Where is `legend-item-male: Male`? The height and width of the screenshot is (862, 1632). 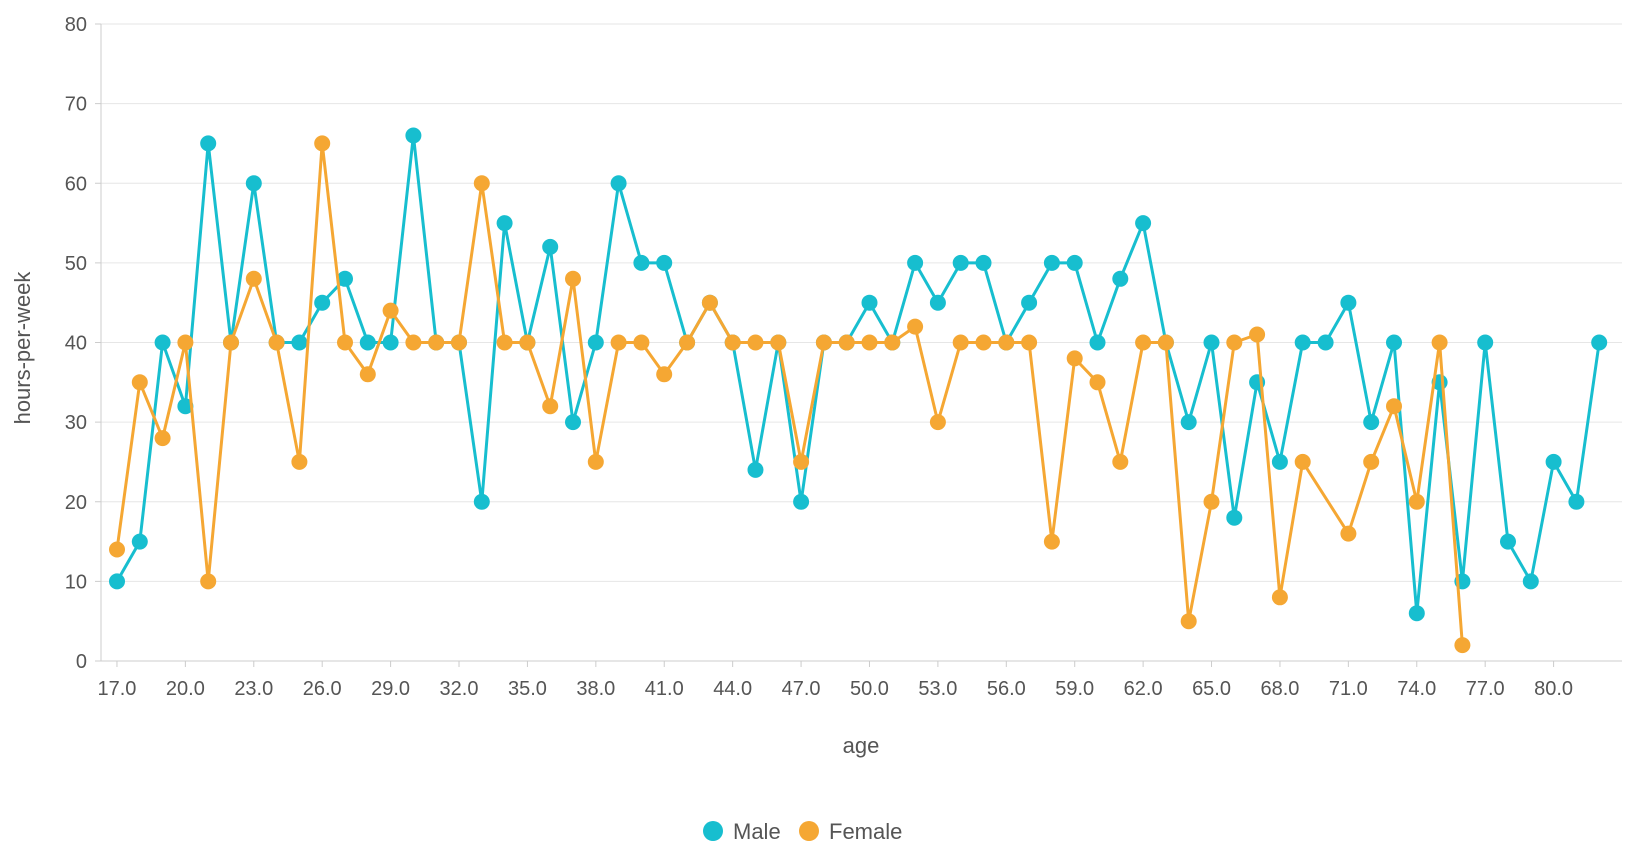 legend-item-male: Male is located at coordinates (742, 831).